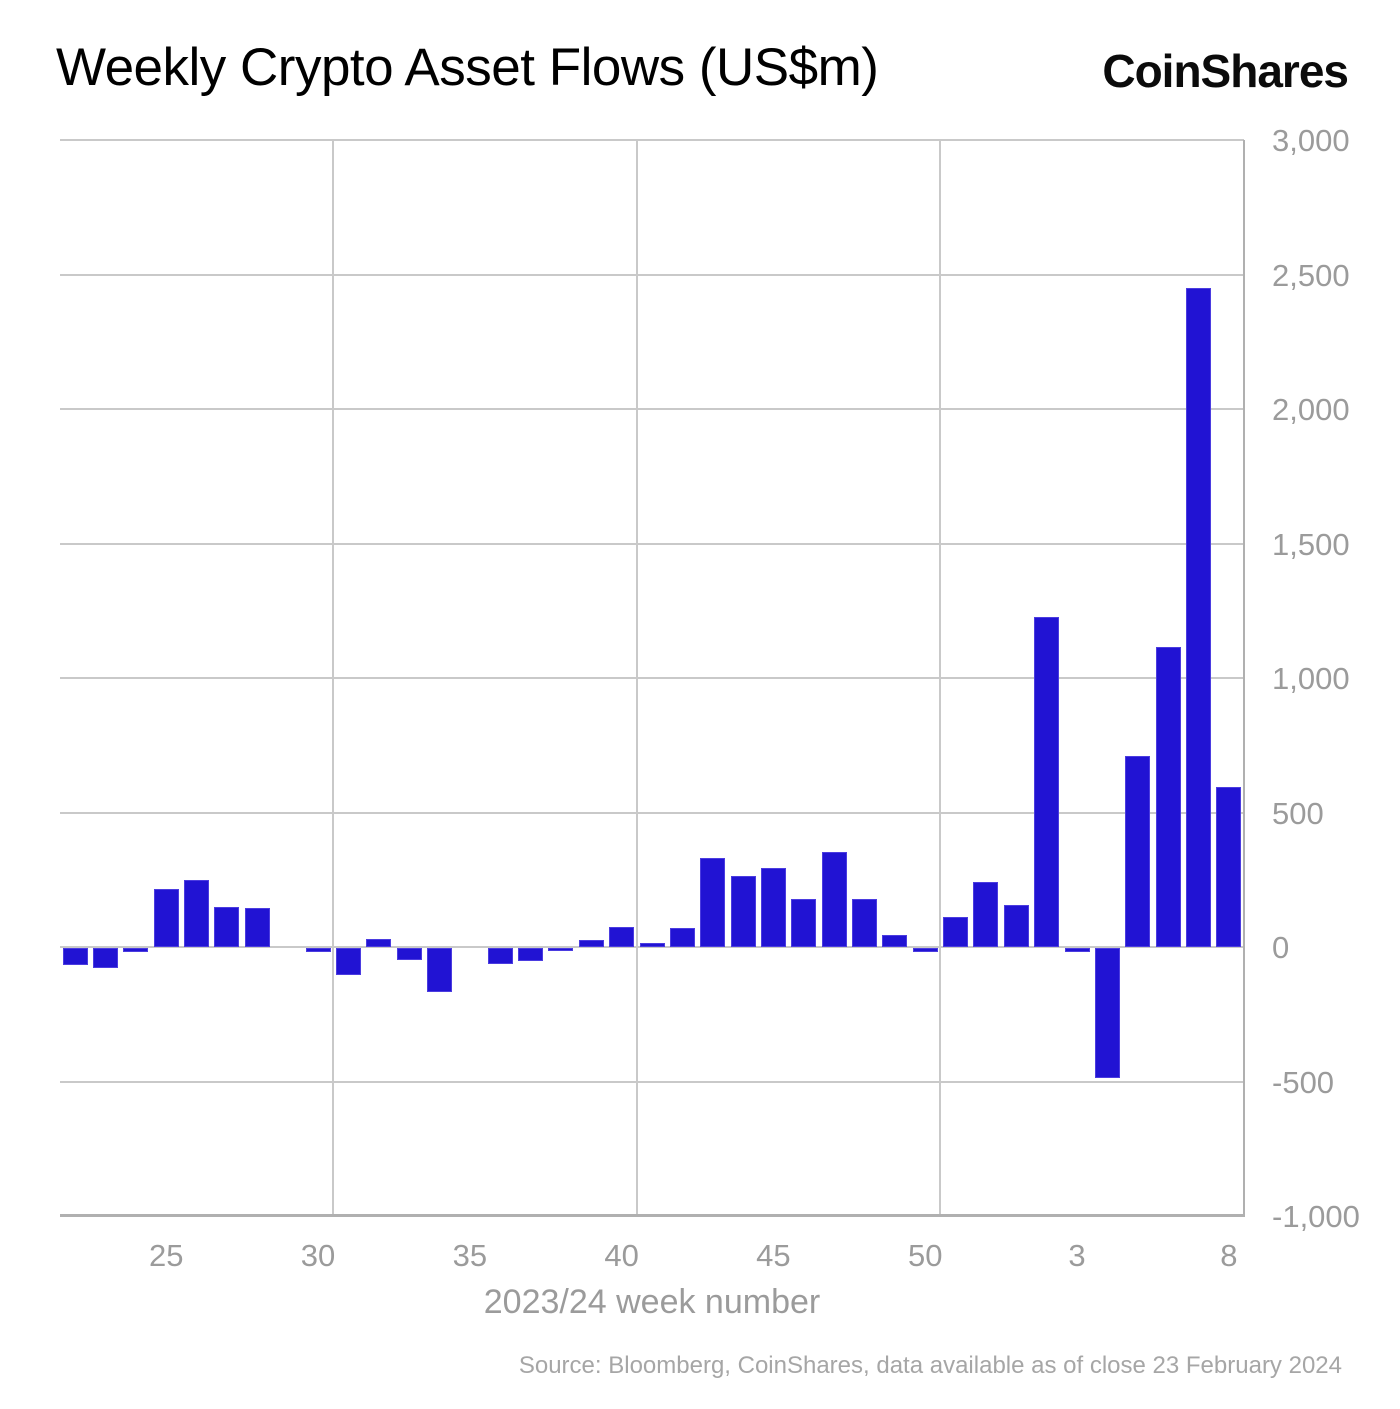  What do you see at coordinates (1311, 544) in the screenshot?
I see `y-tick-label: 1,500` at bounding box center [1311, 544].